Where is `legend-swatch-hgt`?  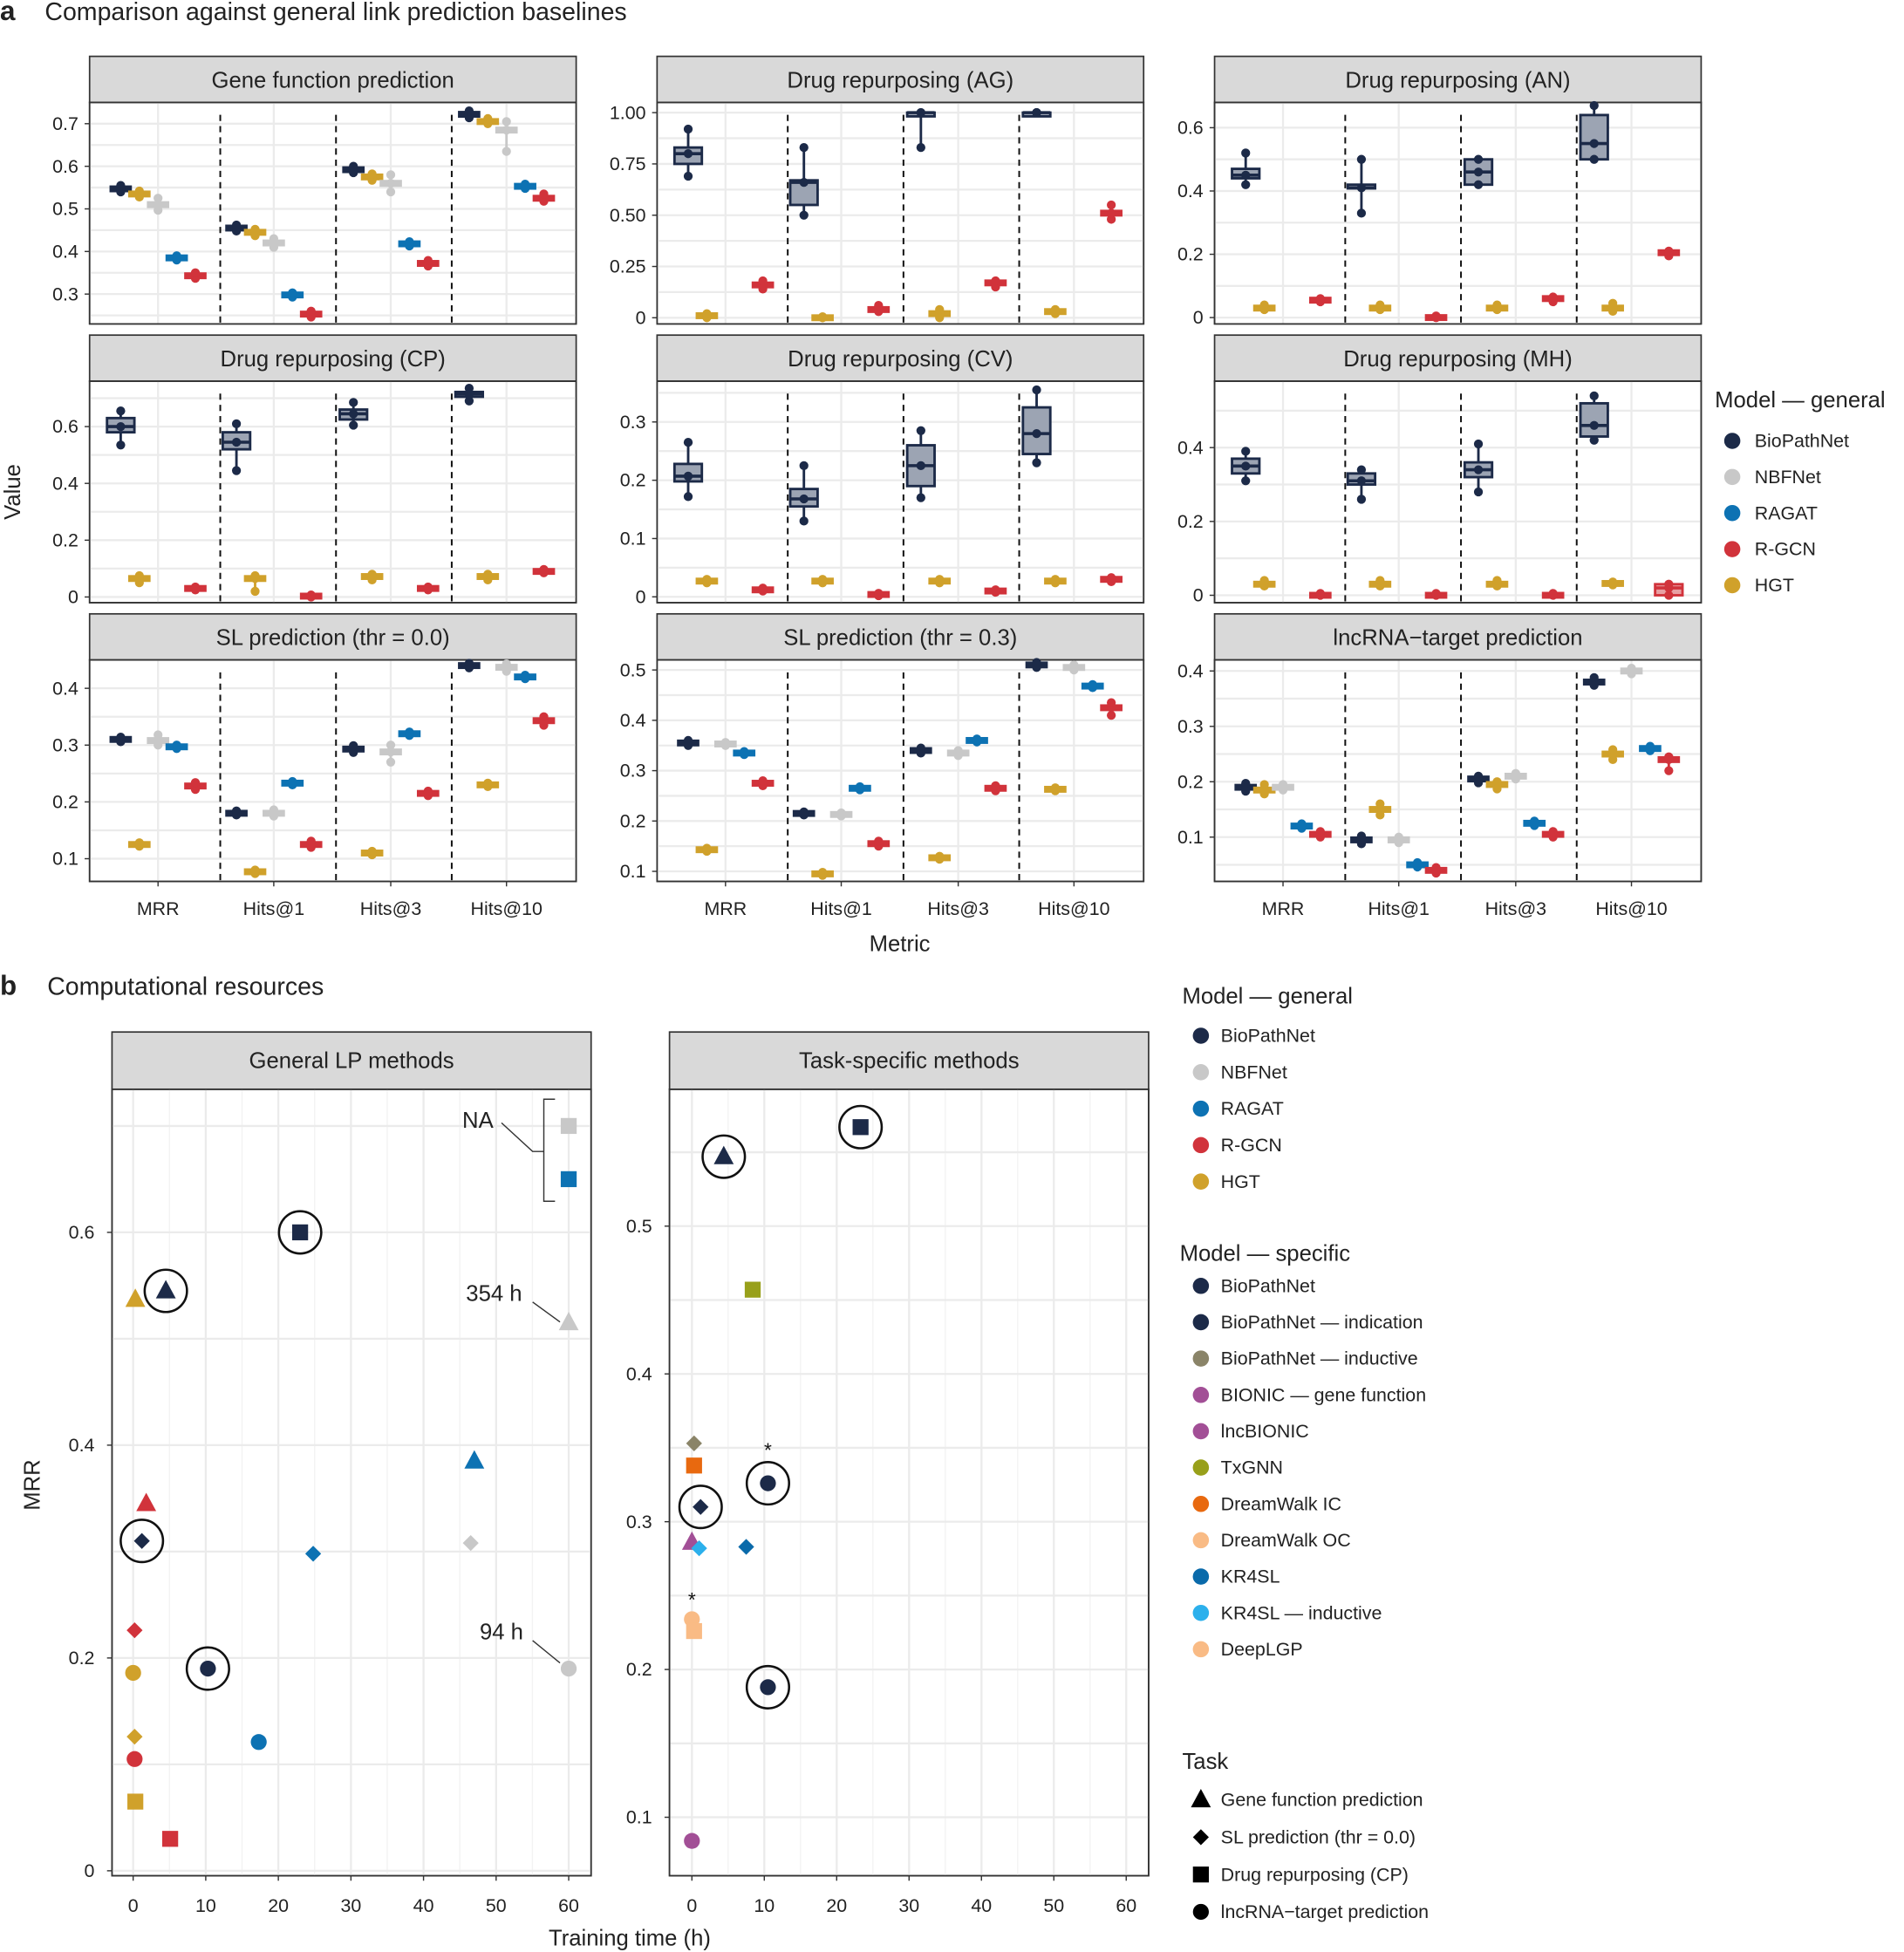
legend-swatch-hgt is located at coordinates (1732, 585).